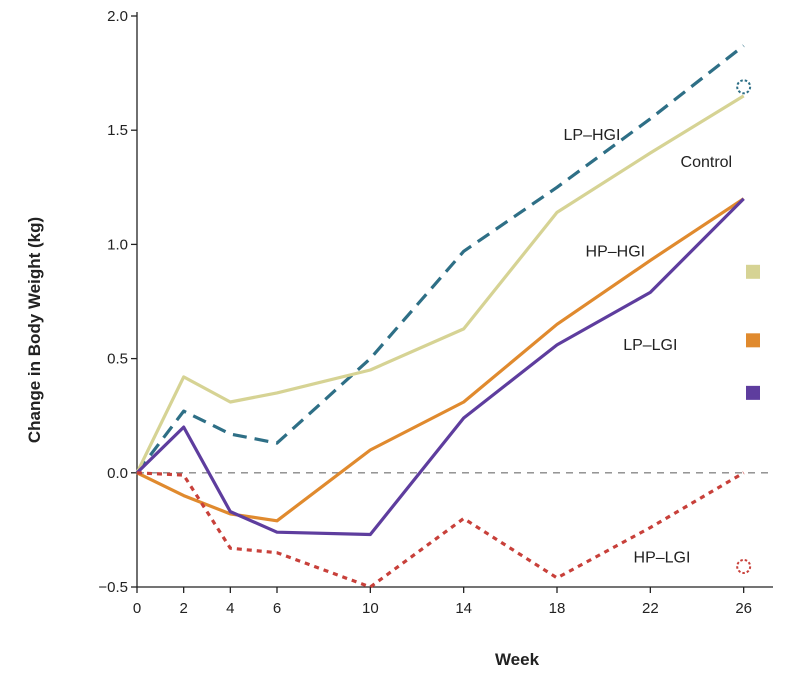 Image resolution: width=792 pixels, height=675 pixels. Describe the element at coordinates (117, 16) in the screenshot. I see `y-tick-label: 2.0` at that location.